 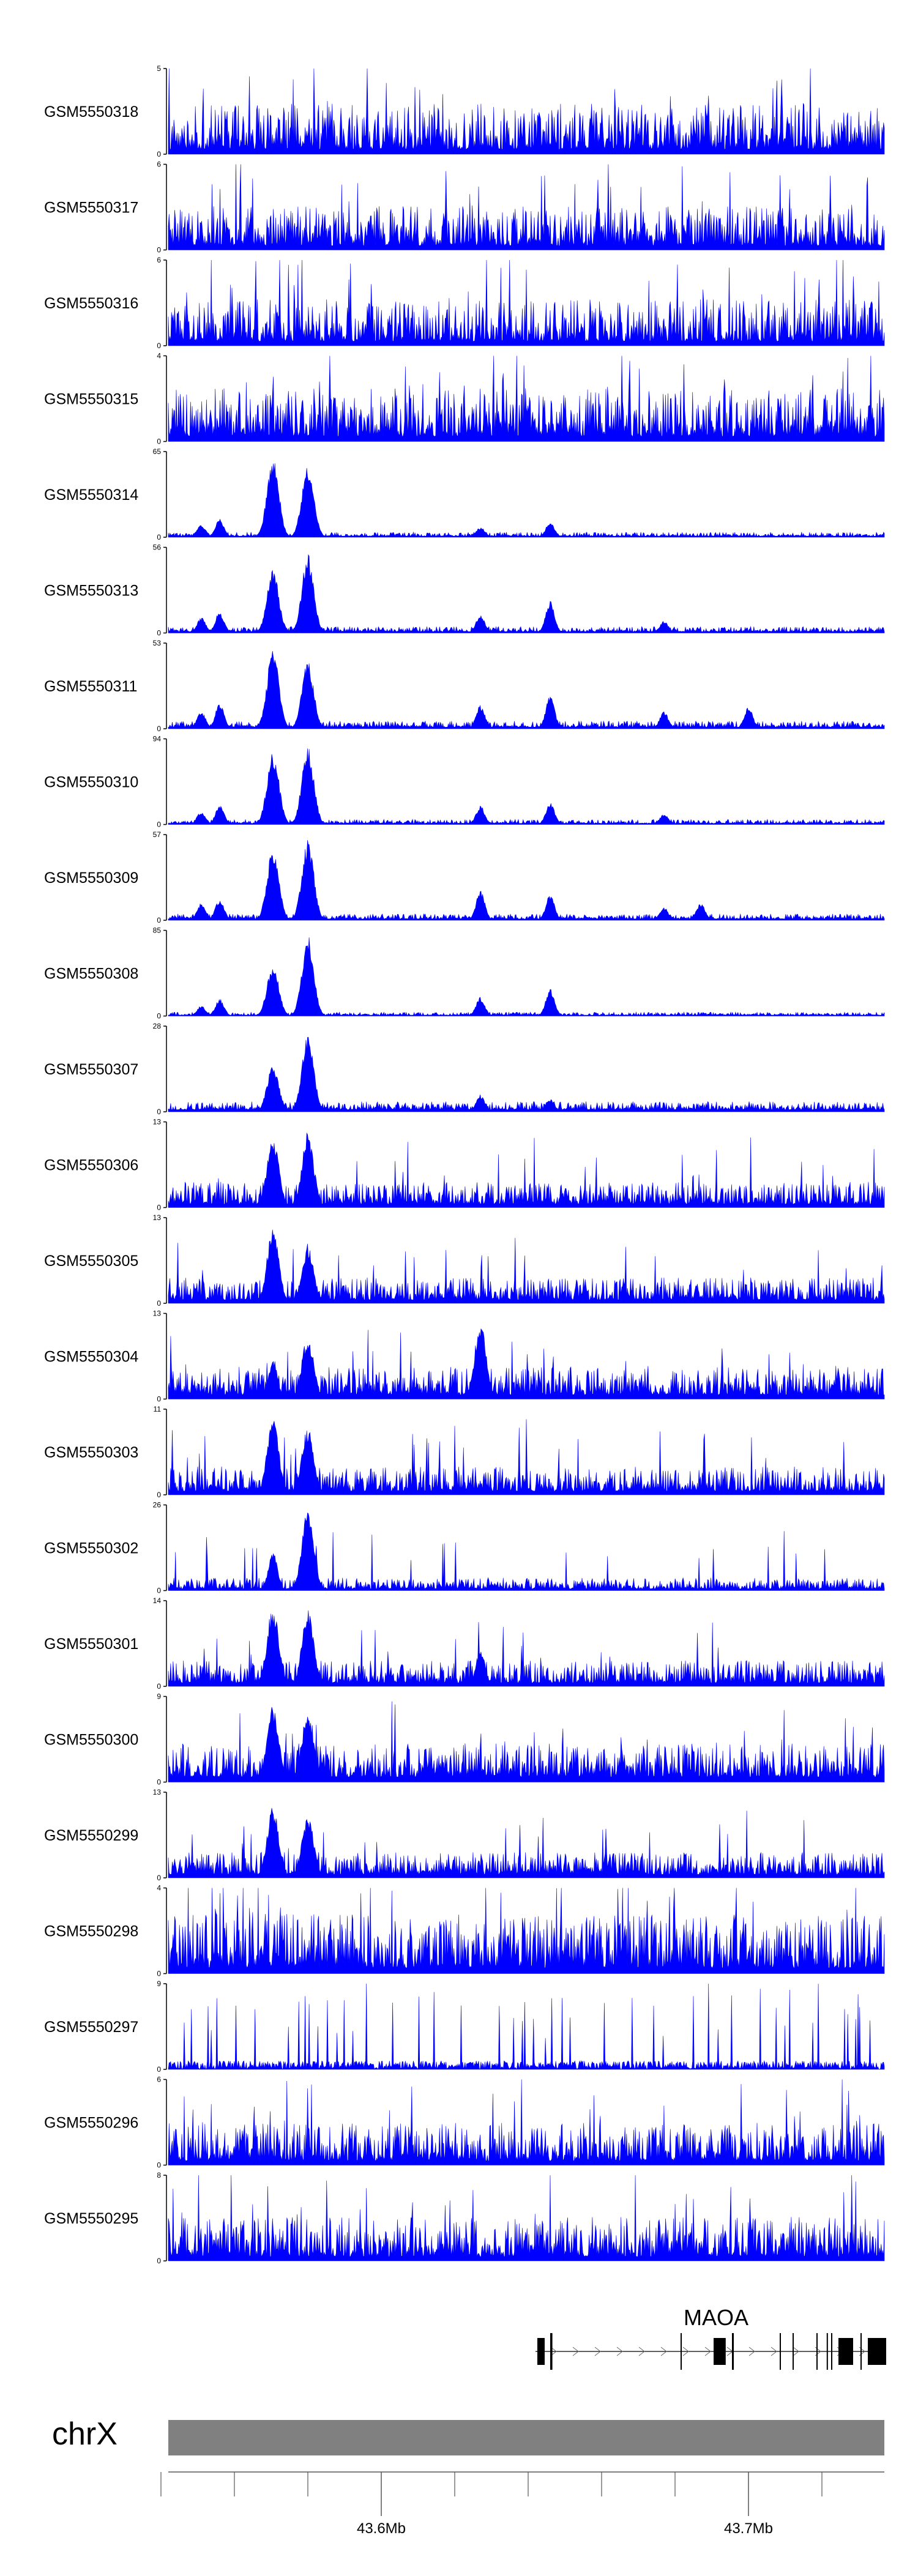 What do you see at coordinates (91, 1165) in the screenshot?
I see `track-label: GSM5550306` at bounding box center [91, 1165].